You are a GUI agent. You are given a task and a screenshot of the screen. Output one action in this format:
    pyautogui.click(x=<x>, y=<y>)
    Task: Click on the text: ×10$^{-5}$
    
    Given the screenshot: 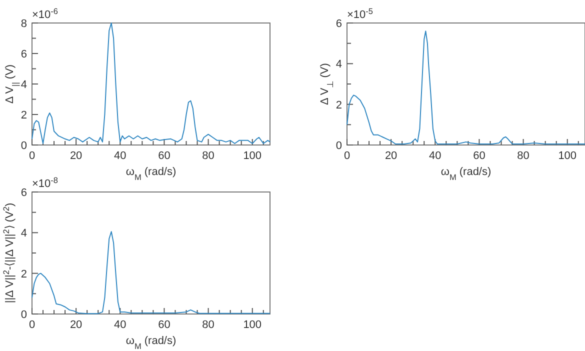 What is the action you would take?
    pyautogui.click(x=360, y=13)
    